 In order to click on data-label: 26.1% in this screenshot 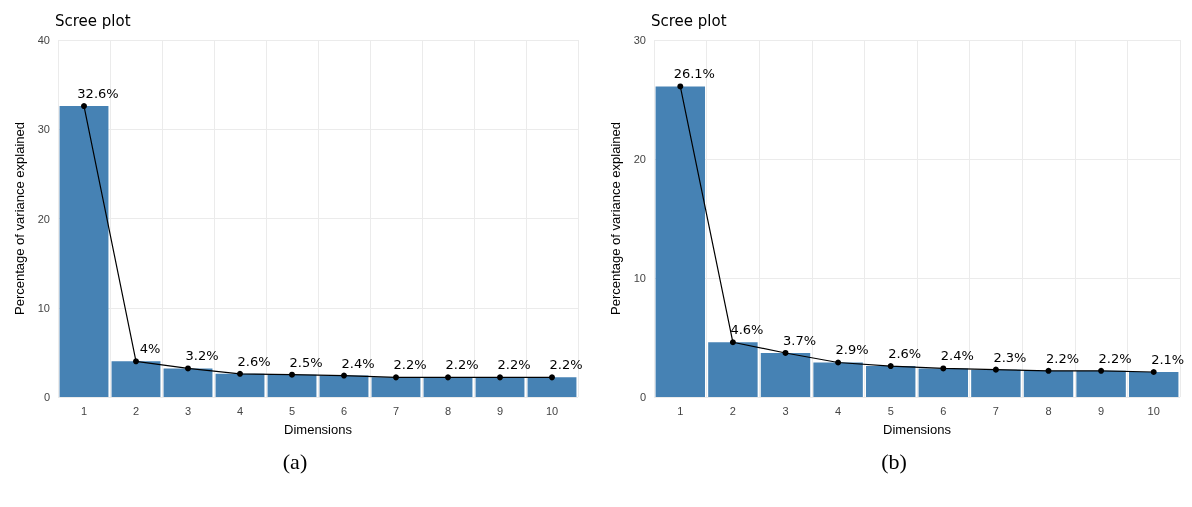, I will do `click(694, 74)`.